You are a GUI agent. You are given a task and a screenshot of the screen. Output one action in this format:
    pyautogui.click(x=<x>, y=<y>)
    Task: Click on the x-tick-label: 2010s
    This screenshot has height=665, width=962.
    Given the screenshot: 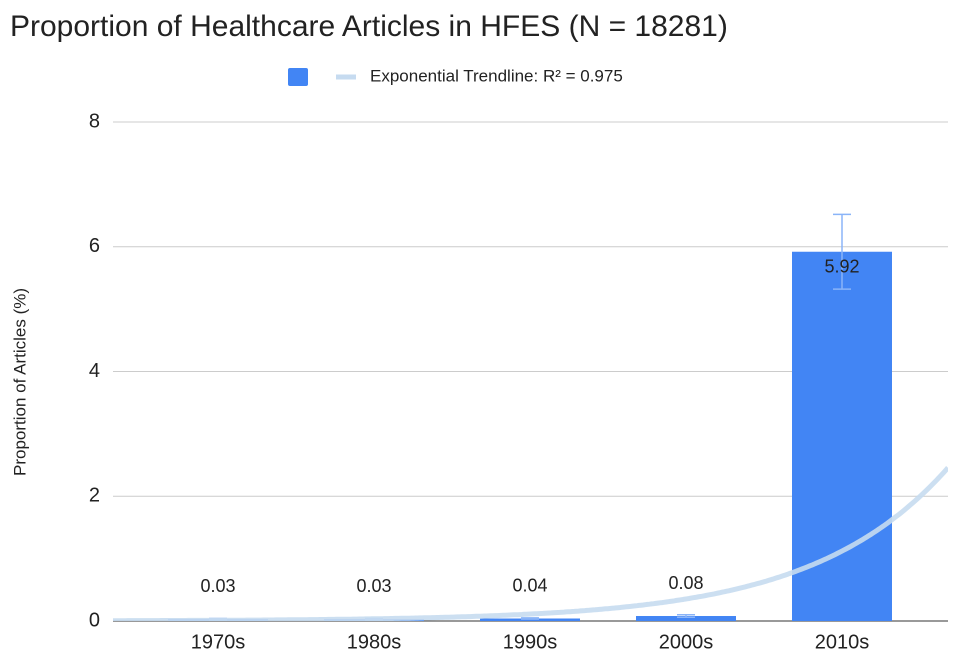 What is the action you would take?
    pyautogui.click(x=842, y=642)
    